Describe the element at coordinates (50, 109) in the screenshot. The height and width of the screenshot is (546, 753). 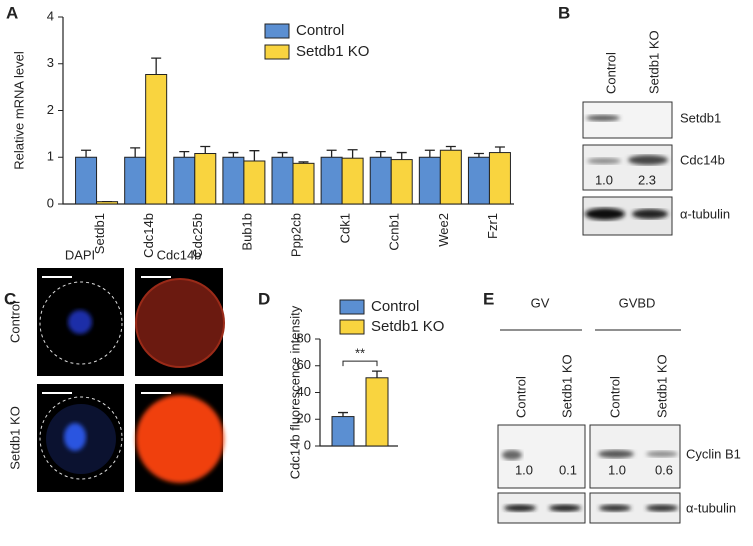
I see `y-tick-label: 2` at that location.